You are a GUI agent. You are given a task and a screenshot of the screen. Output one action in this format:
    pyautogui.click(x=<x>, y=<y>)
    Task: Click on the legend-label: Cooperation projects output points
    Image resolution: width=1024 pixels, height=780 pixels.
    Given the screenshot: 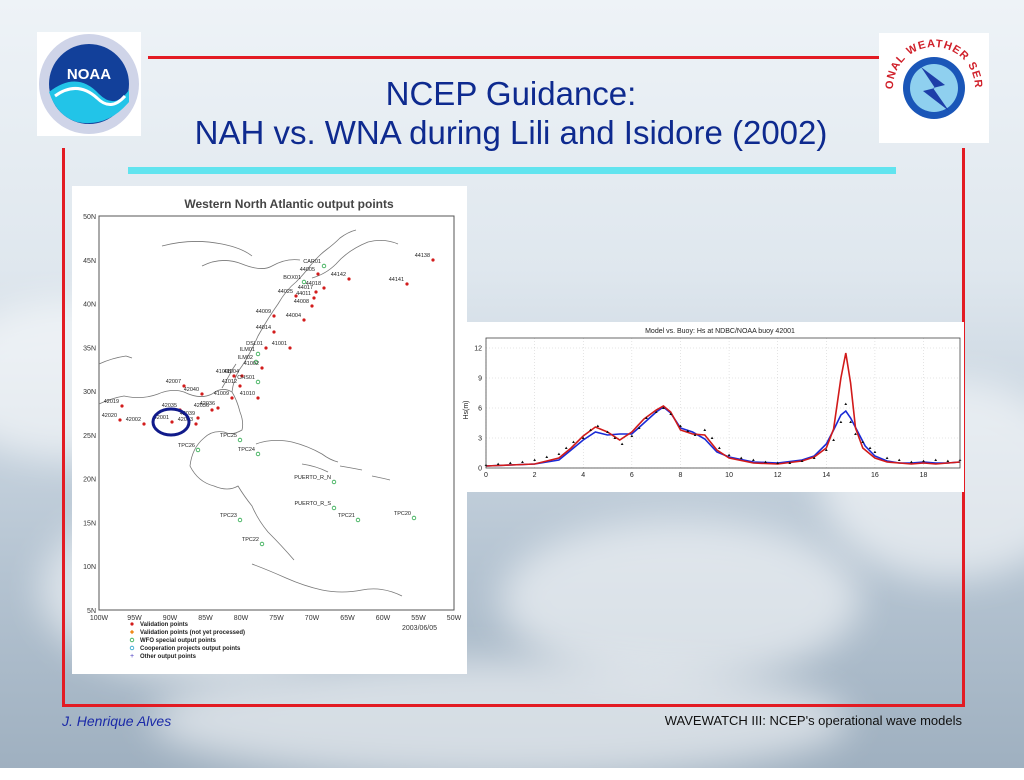 What is the action you would take?
    pyautogui.click(x=190, y=649)
    